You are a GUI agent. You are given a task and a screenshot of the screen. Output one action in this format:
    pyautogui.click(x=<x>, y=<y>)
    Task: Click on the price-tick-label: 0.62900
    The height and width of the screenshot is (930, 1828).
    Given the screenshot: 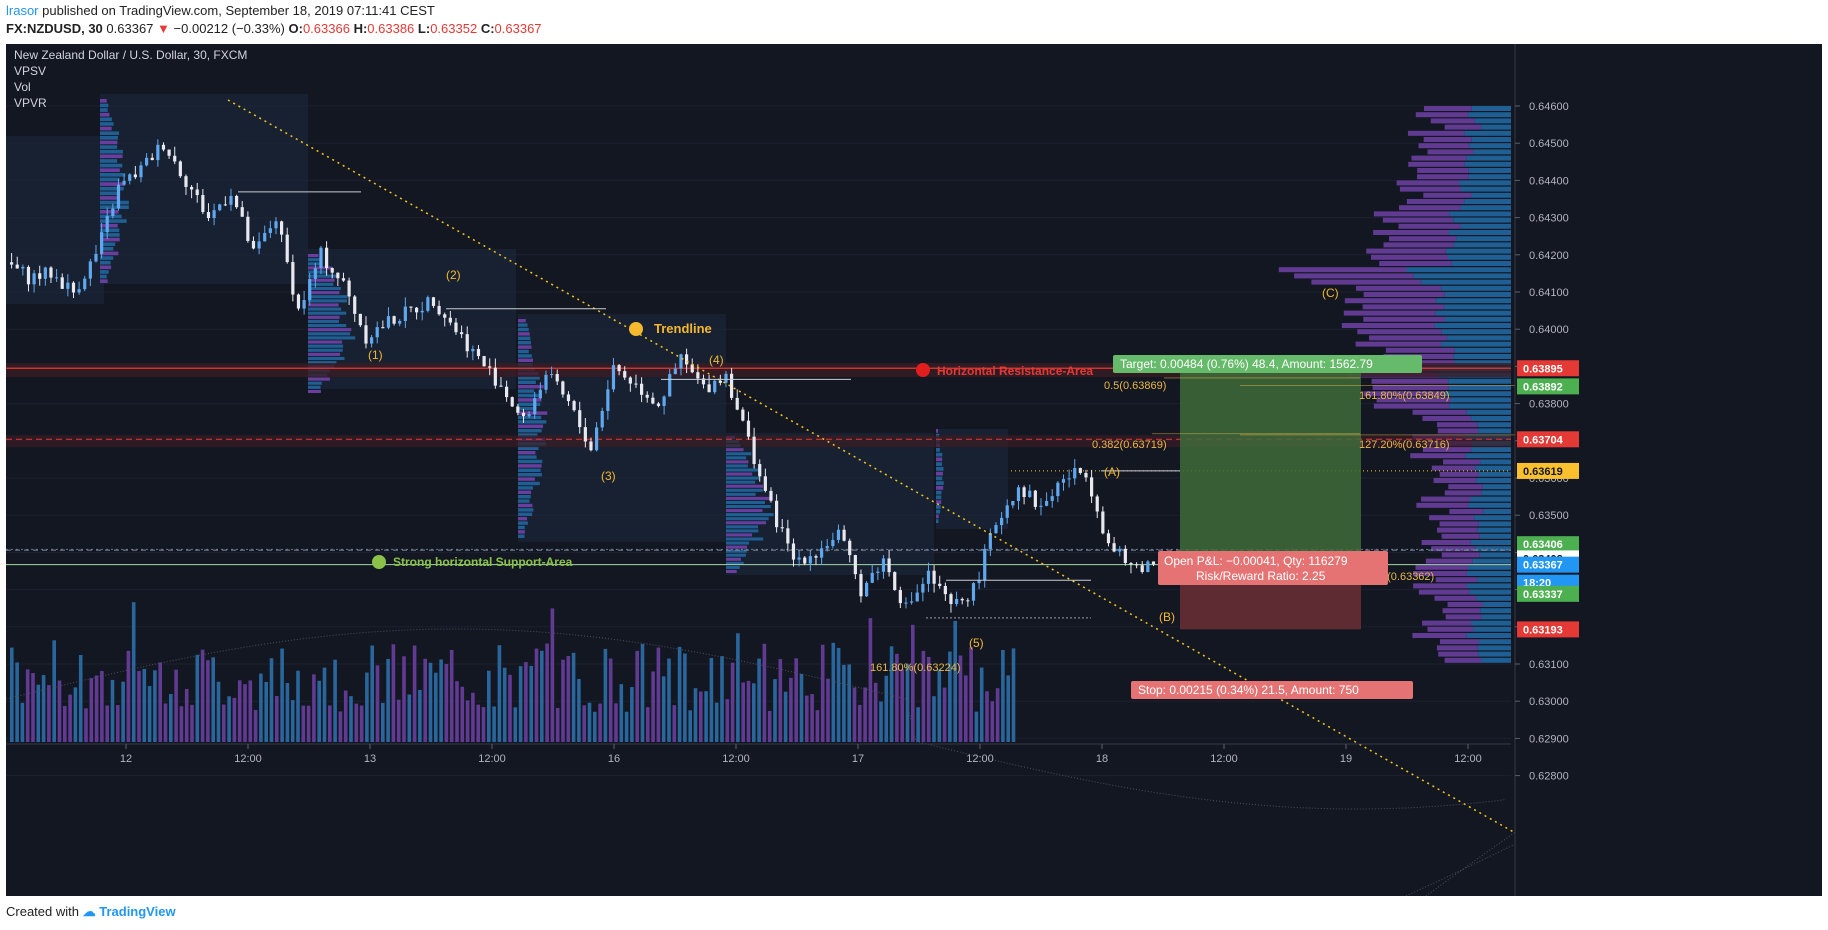 What is the action you would take?
    pyautogui.click(x=1549, y=739)
    